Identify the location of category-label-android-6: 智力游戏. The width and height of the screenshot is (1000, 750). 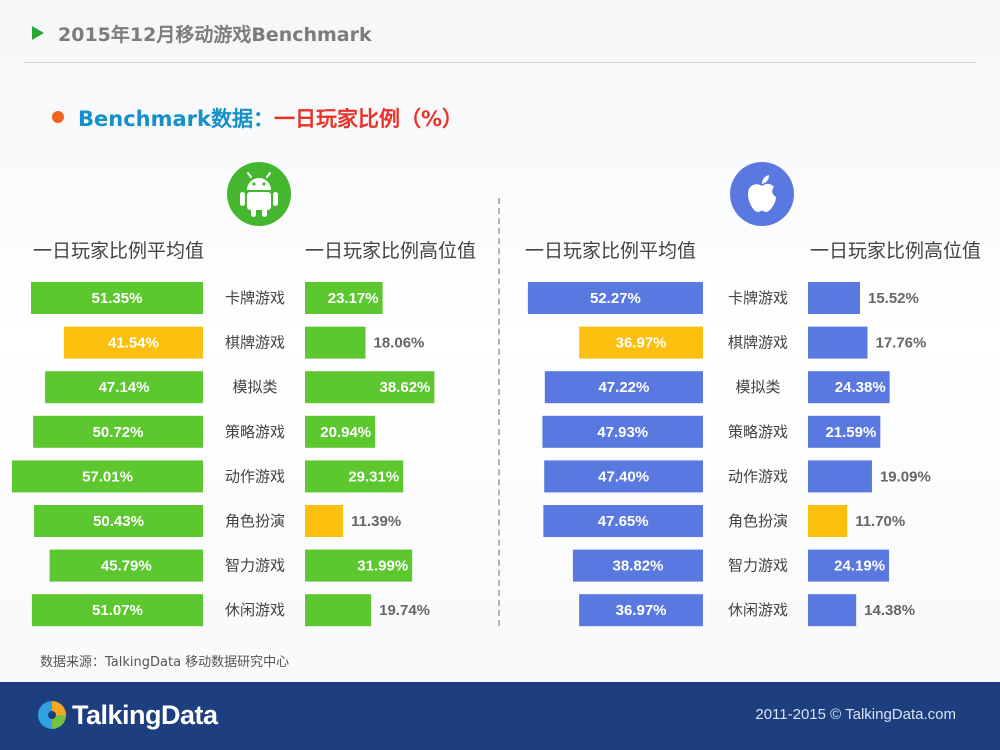
(255, 566).